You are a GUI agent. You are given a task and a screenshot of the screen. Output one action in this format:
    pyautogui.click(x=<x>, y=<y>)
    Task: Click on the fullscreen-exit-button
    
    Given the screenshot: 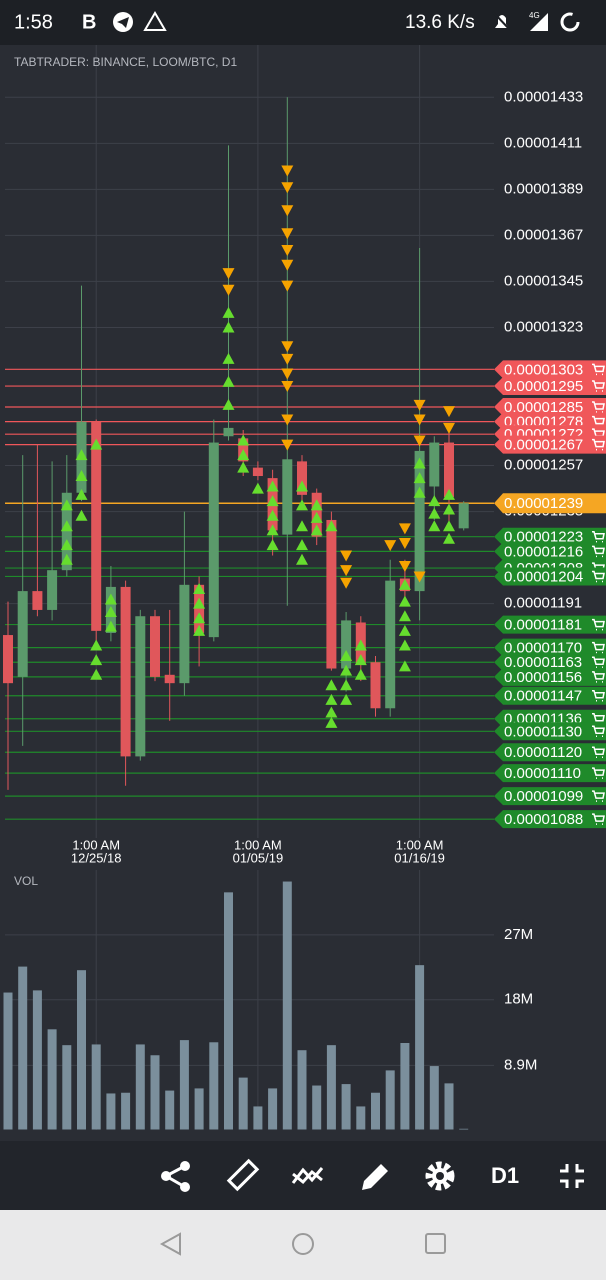 What is the action you would take?
    pyautogui.click(x=572, y=1176)
    